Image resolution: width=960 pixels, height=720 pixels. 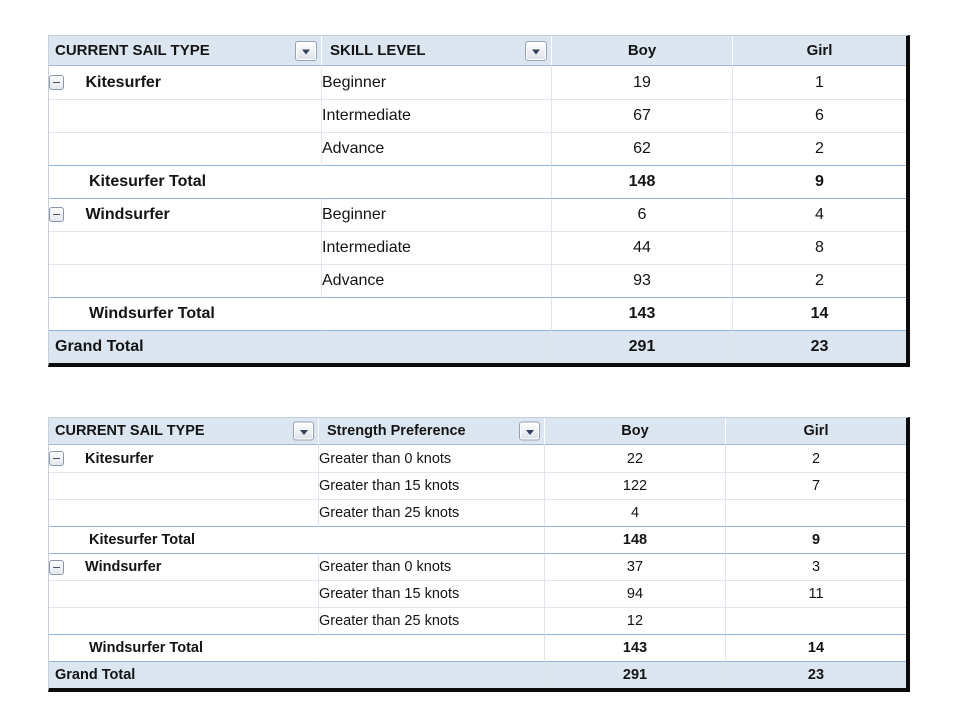 What do you see at coordinates (634, 485) in the screenshot?
I see `boy-value-cell: 122` at bounding box center [634, 485].